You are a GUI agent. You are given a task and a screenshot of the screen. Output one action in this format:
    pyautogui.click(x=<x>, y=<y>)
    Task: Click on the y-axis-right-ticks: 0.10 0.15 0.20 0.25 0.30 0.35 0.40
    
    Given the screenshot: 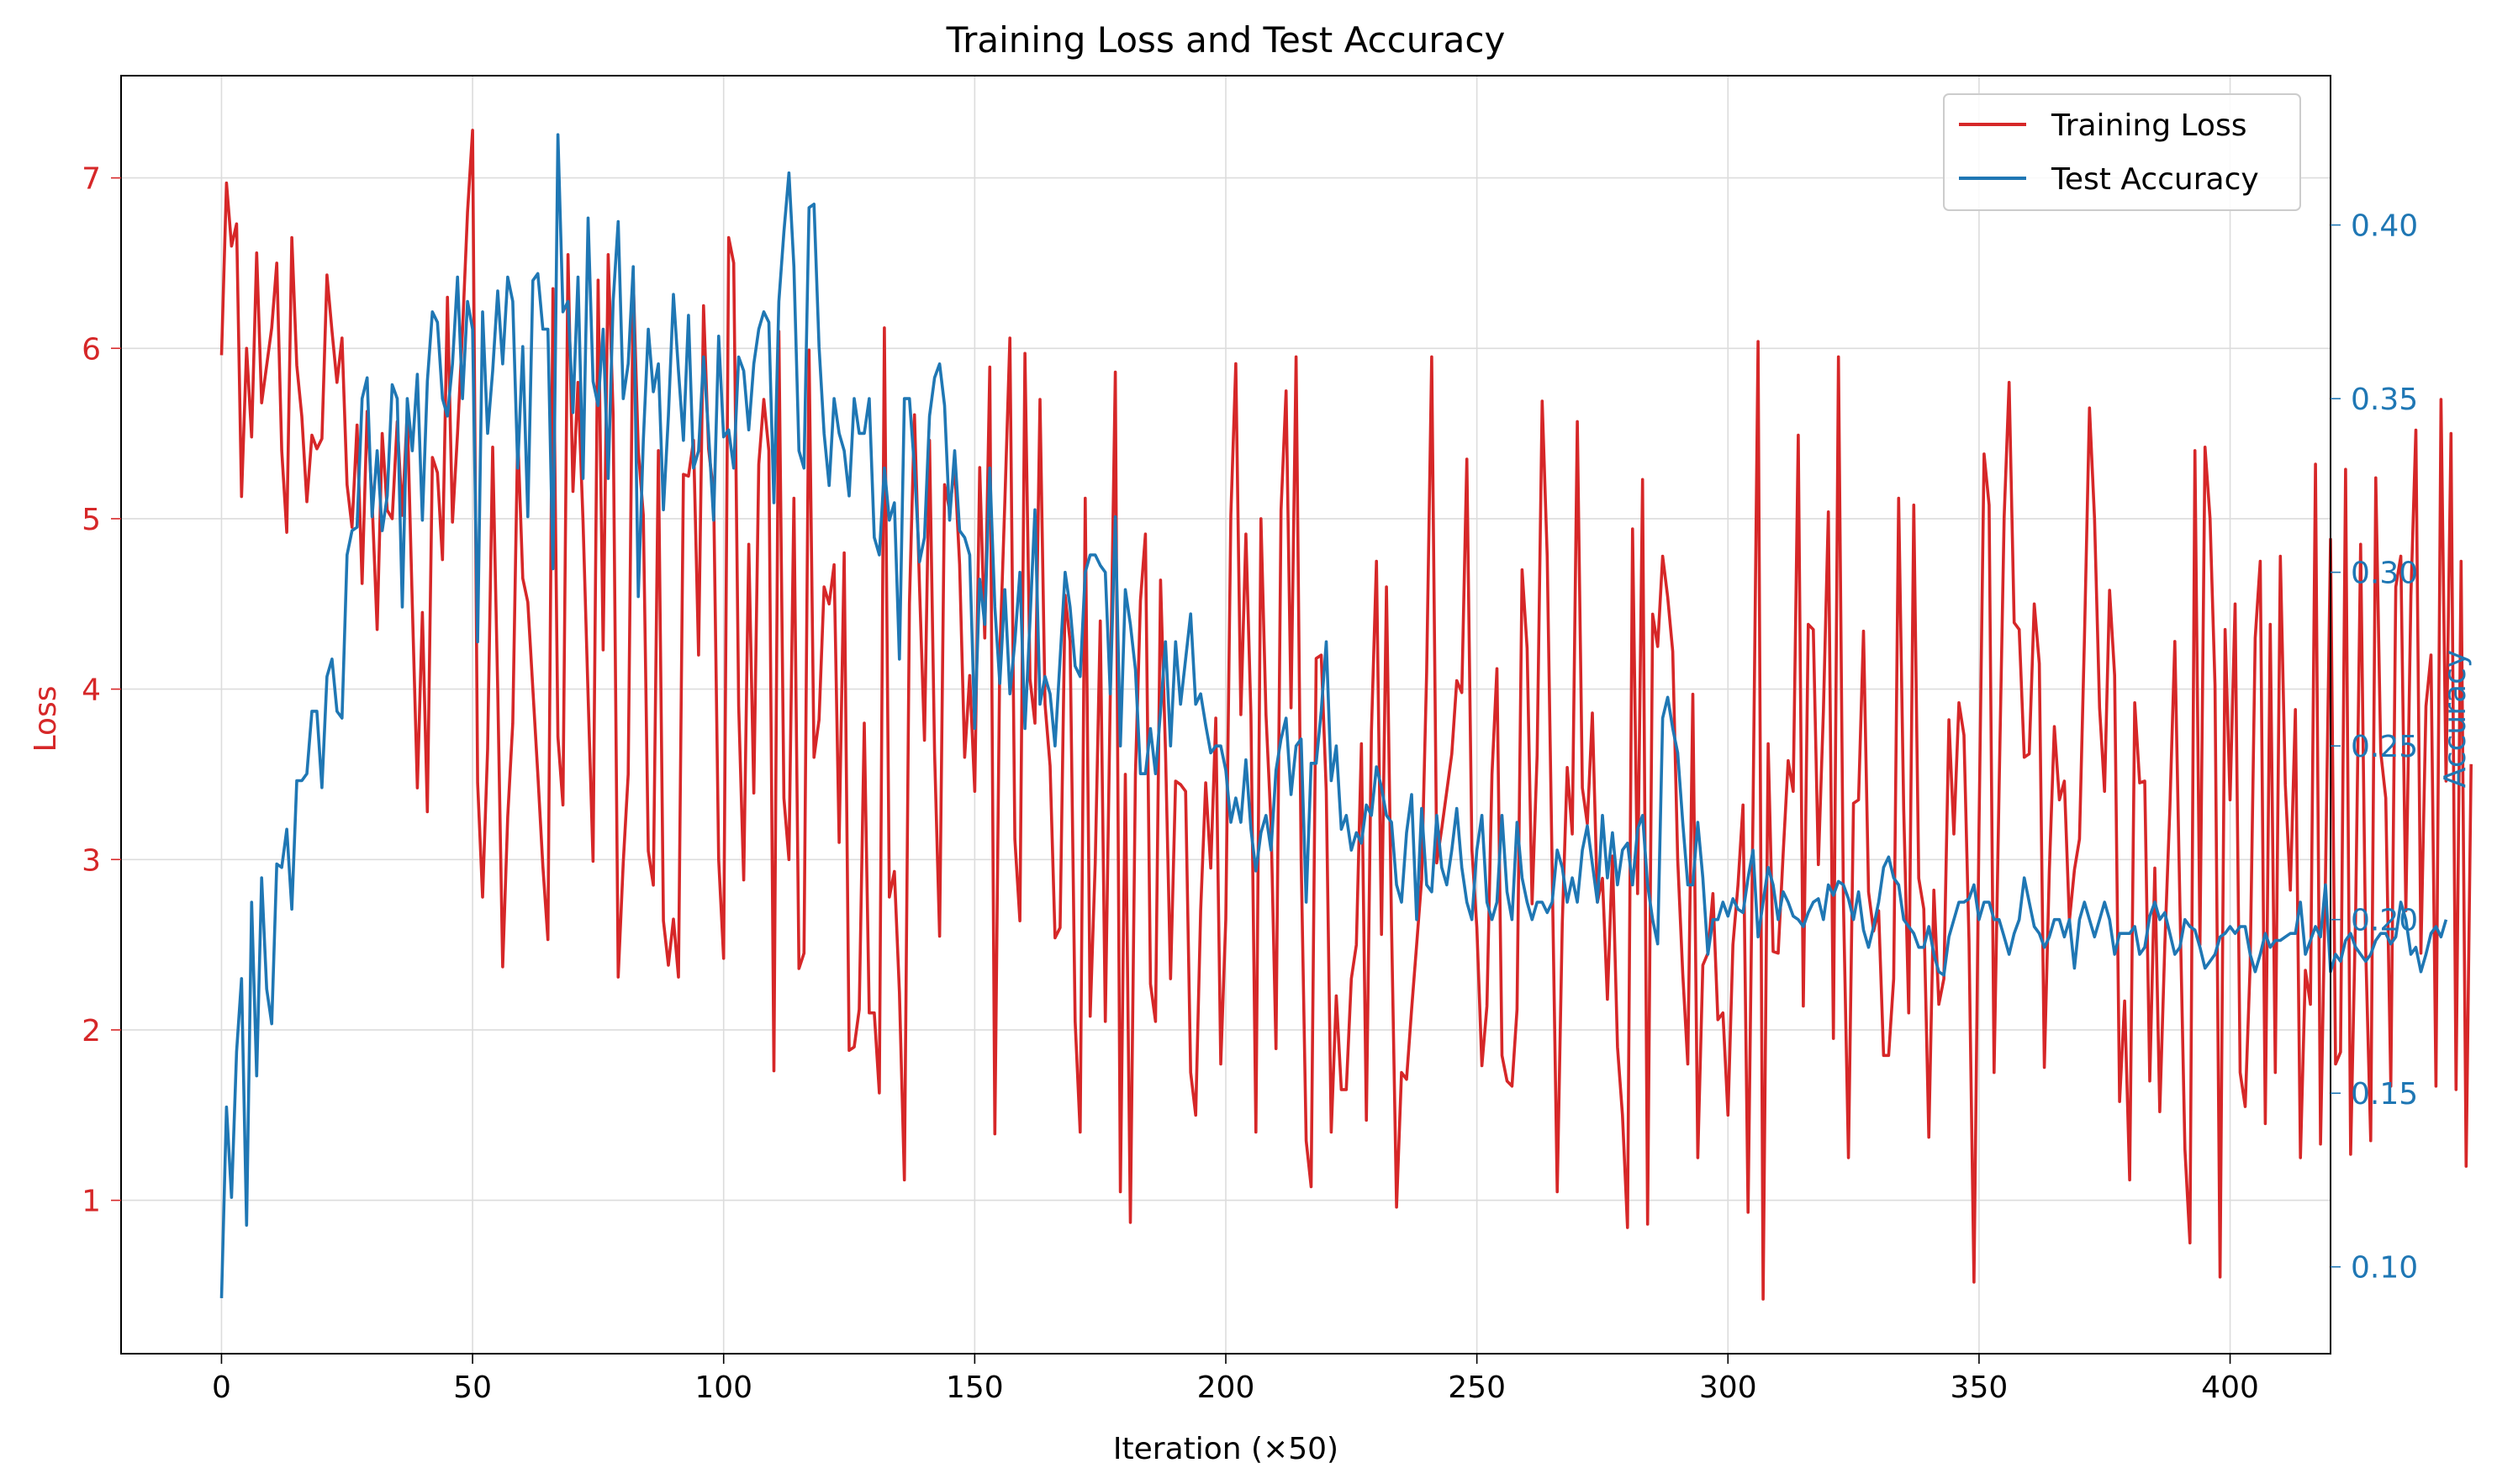 What is the action you would take?
    pyautogui.click(x=2374, y=747)
    